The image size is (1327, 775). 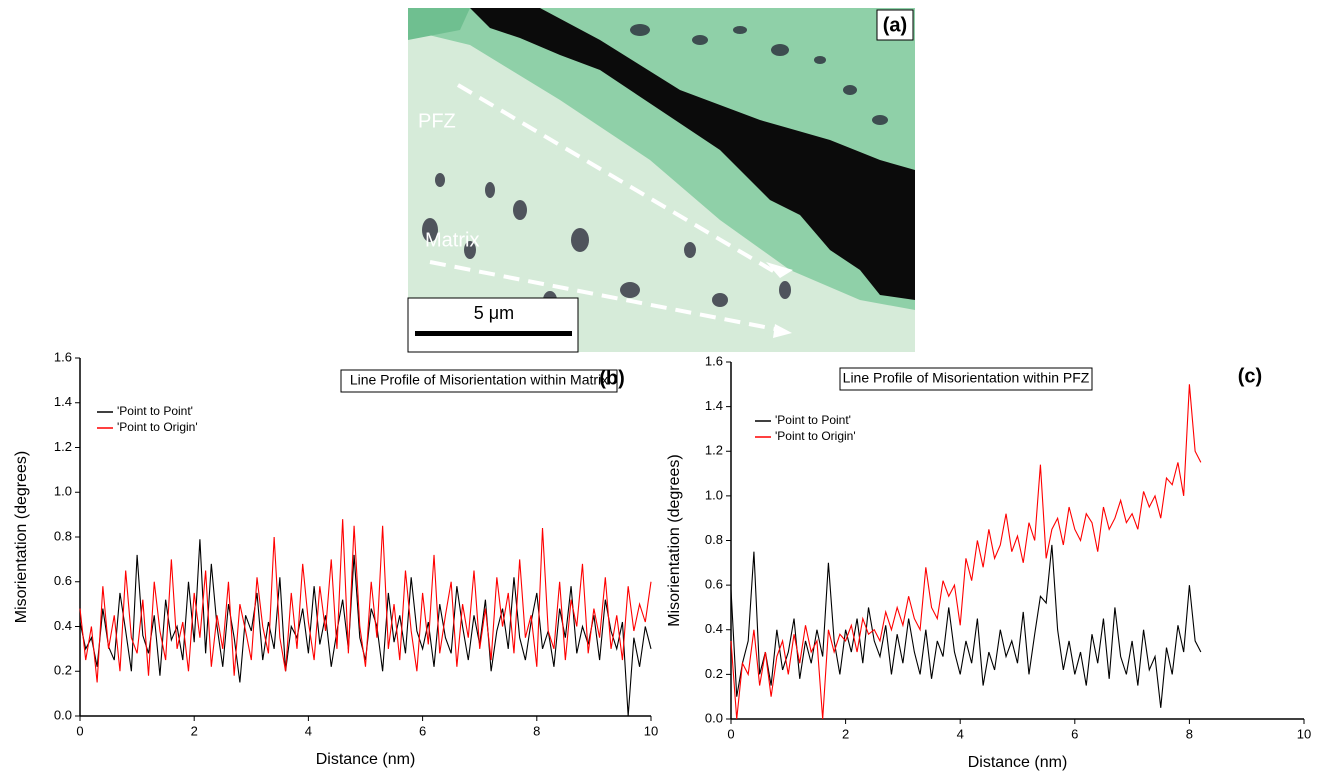 I want to click on pfz-arrow, so click(x=619, y=180).